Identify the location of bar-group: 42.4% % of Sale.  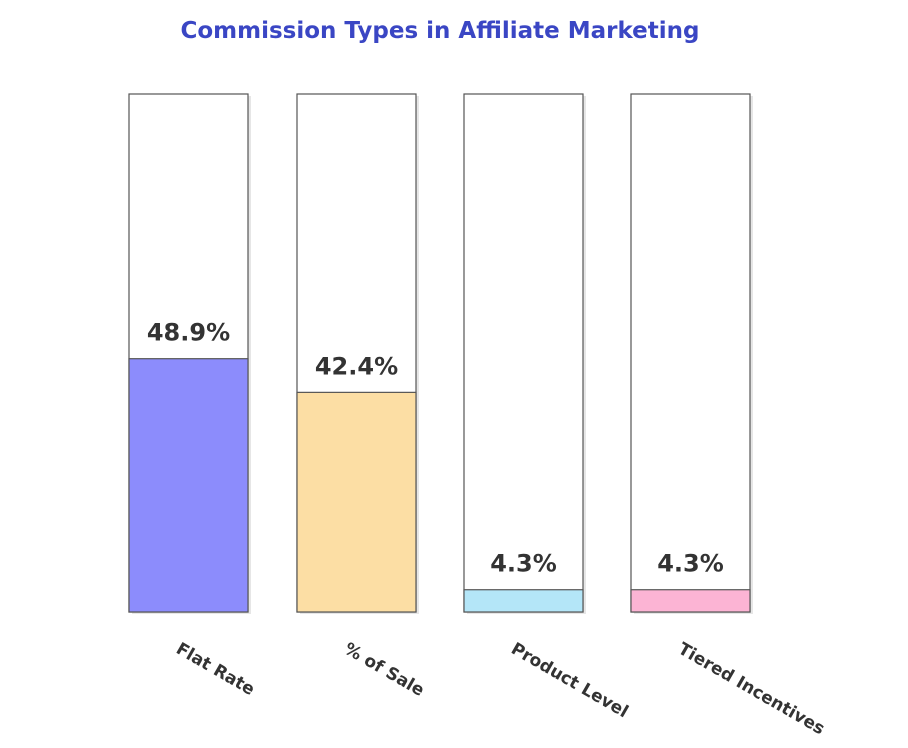
(362, 397).